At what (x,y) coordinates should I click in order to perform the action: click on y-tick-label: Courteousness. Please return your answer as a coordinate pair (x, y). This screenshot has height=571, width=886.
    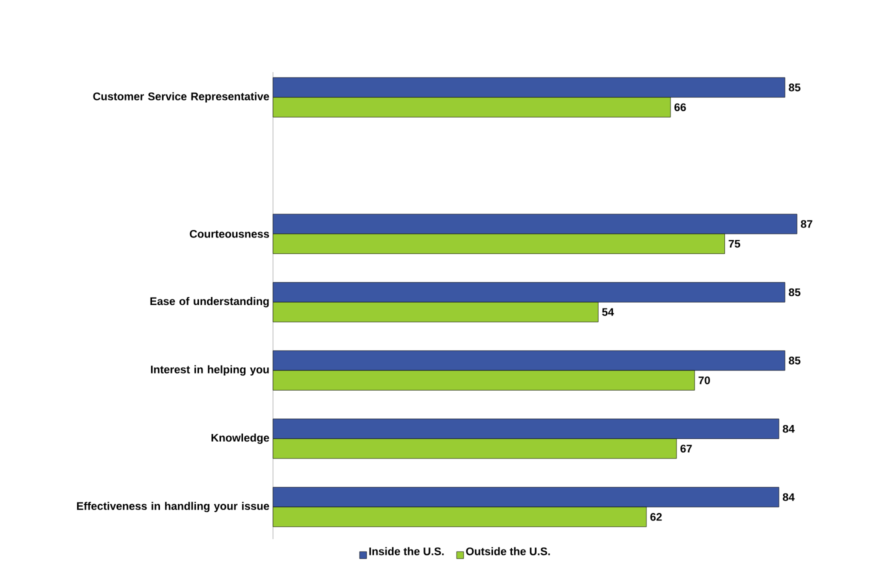
    Looking at the image, I should click on (230, 234).